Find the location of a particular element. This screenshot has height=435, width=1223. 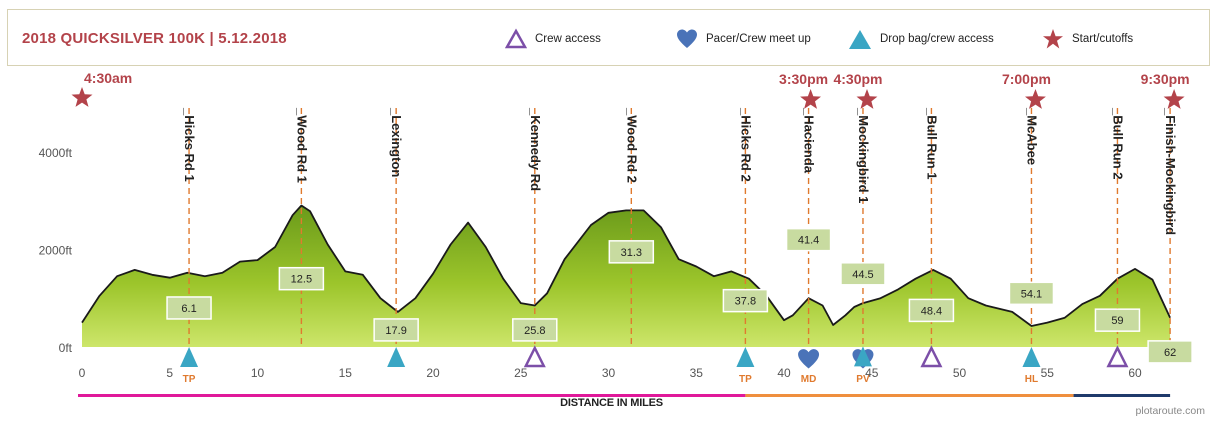

mile-box-label: 31.3 is located at coordinates (631, 253).